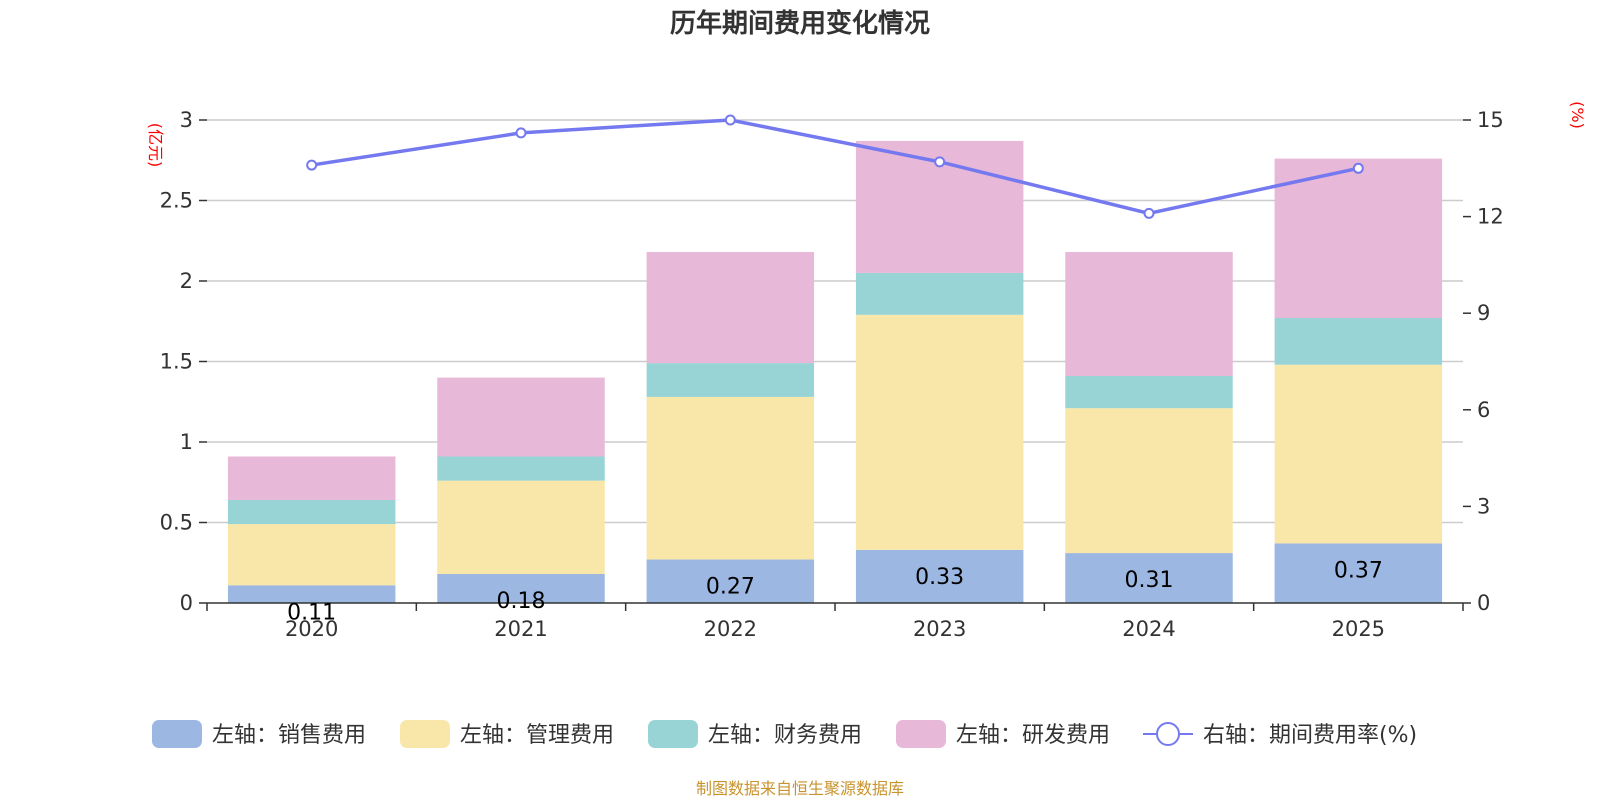  I want to click on bar-data-label: 0.31, so click(1149, 580).